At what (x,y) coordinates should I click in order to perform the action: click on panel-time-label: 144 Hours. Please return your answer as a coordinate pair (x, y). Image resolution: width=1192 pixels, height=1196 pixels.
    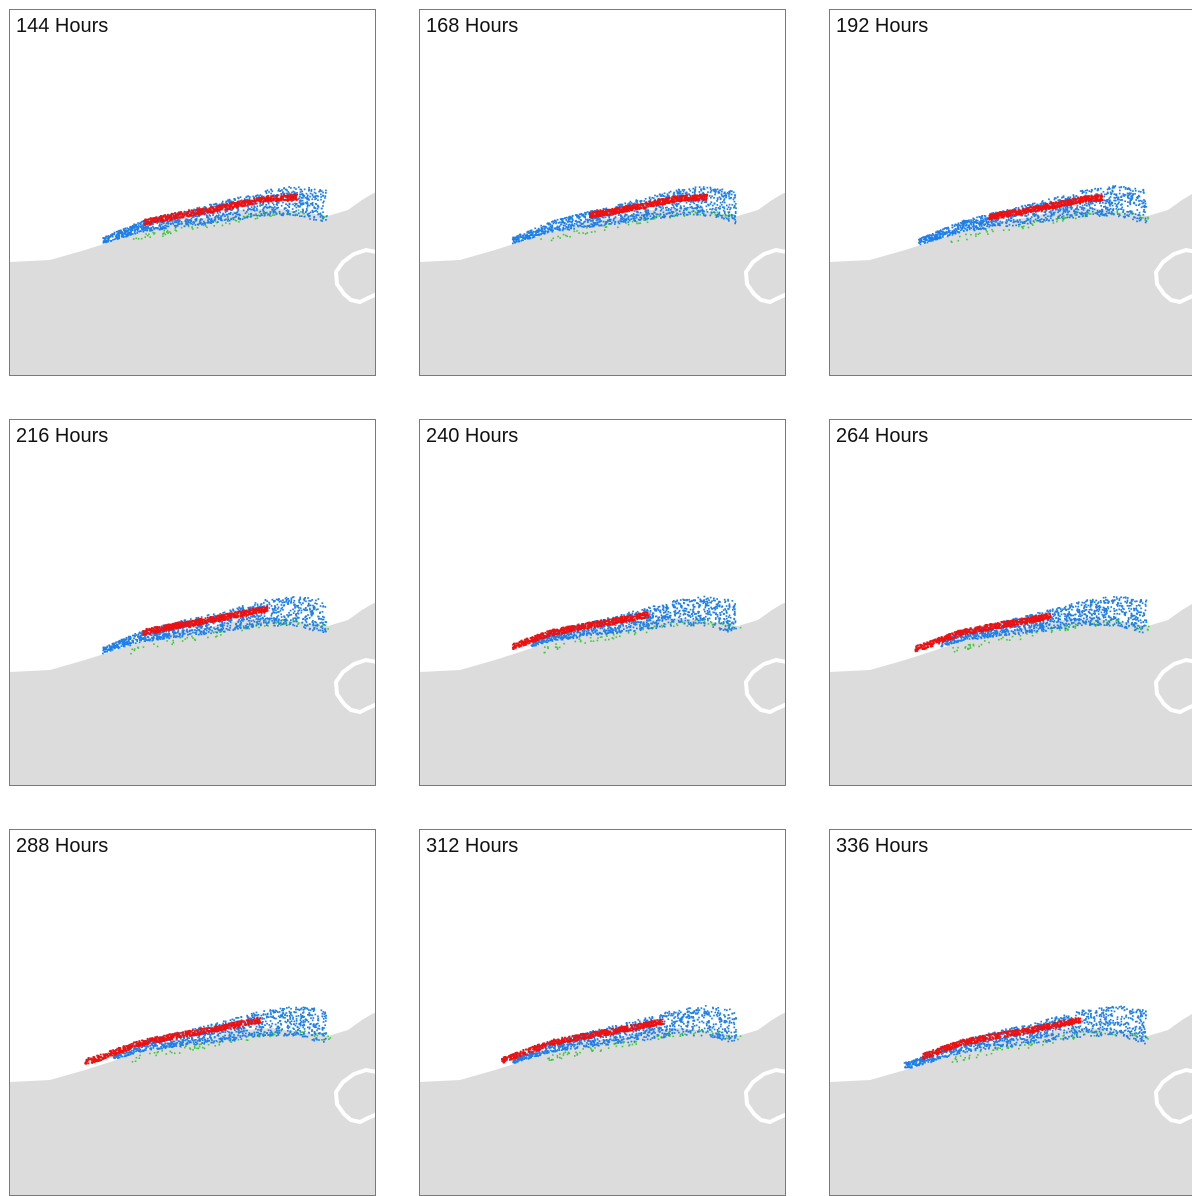
    Looking at the image, I should click on (62, 26).